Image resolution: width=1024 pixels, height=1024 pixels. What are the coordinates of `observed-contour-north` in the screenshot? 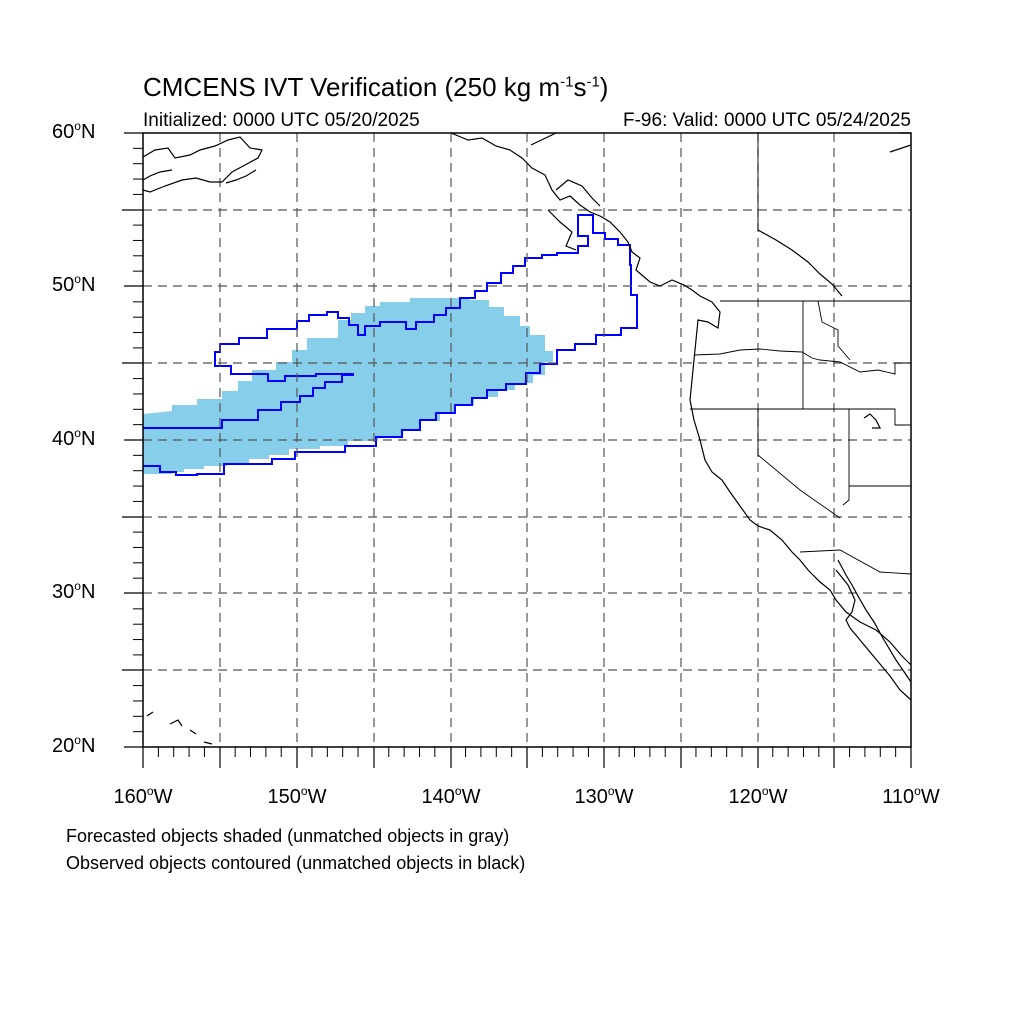 It's located at (390, 345).